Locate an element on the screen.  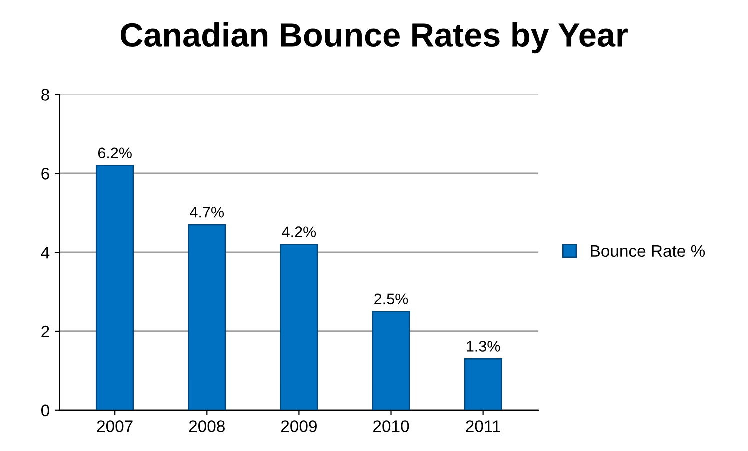
data-label: 2.5% is located at coordinates (391, 299).